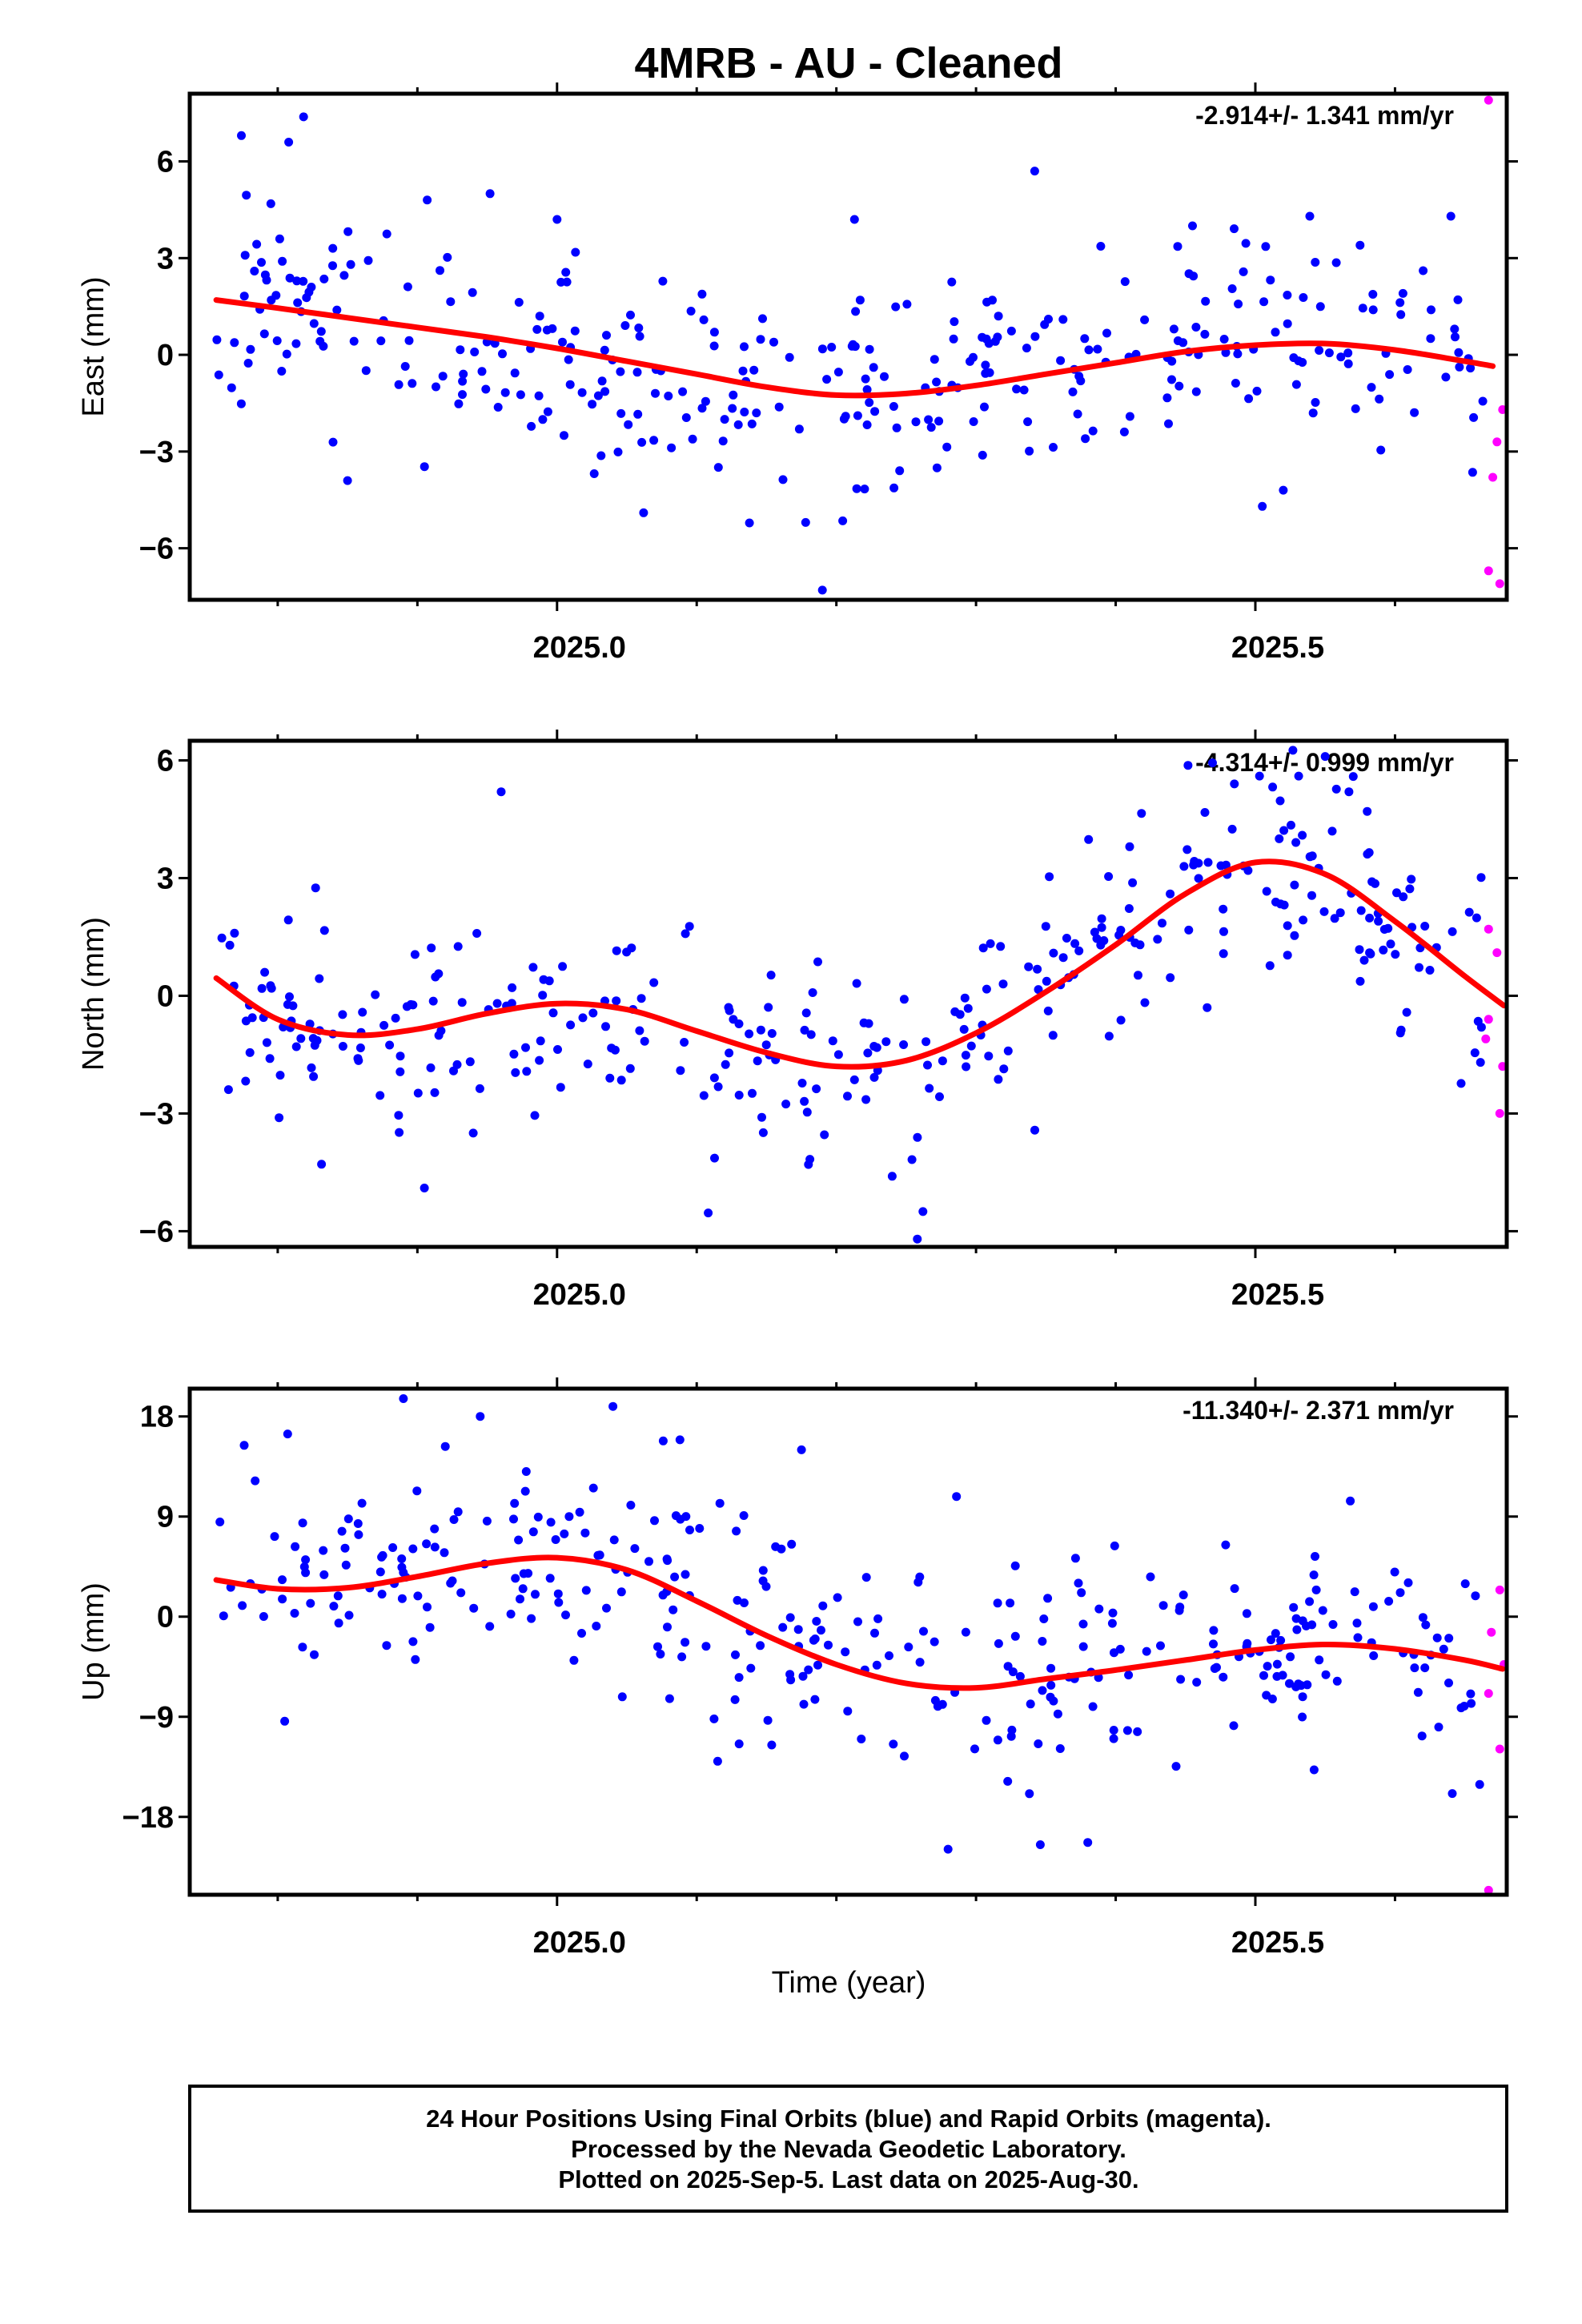 Image resolution: width=1582 pixels, height=2324 pixels. What do you see at coordinates (156, 1718) in the screenshot?
I see `up-ytick-label: −9` at bounding box center [156, 1718].